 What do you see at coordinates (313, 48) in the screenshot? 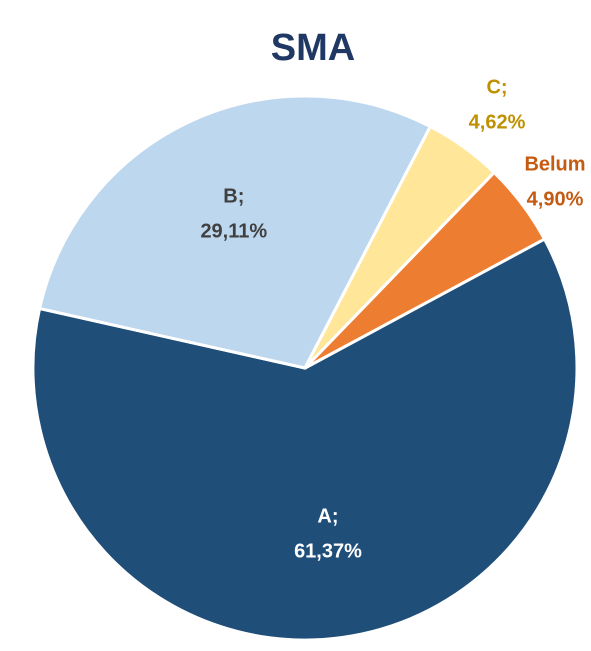
I see `chart-title: SMA` at bounding box center [313, 48].